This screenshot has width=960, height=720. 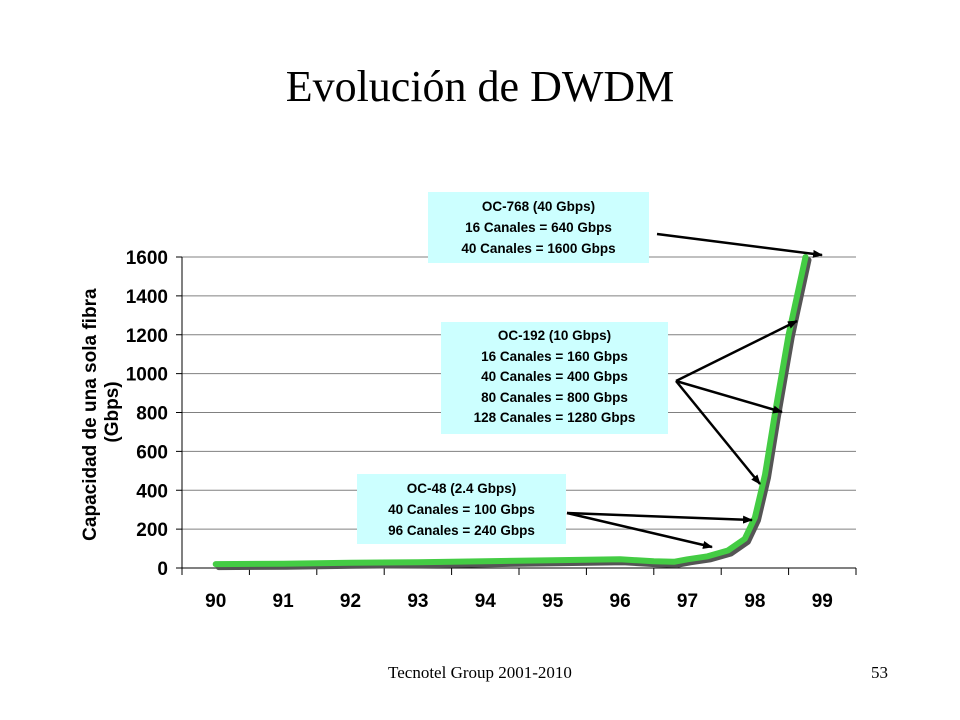 I want to click on x-tick-label: 92, so click(x=350, y=601).